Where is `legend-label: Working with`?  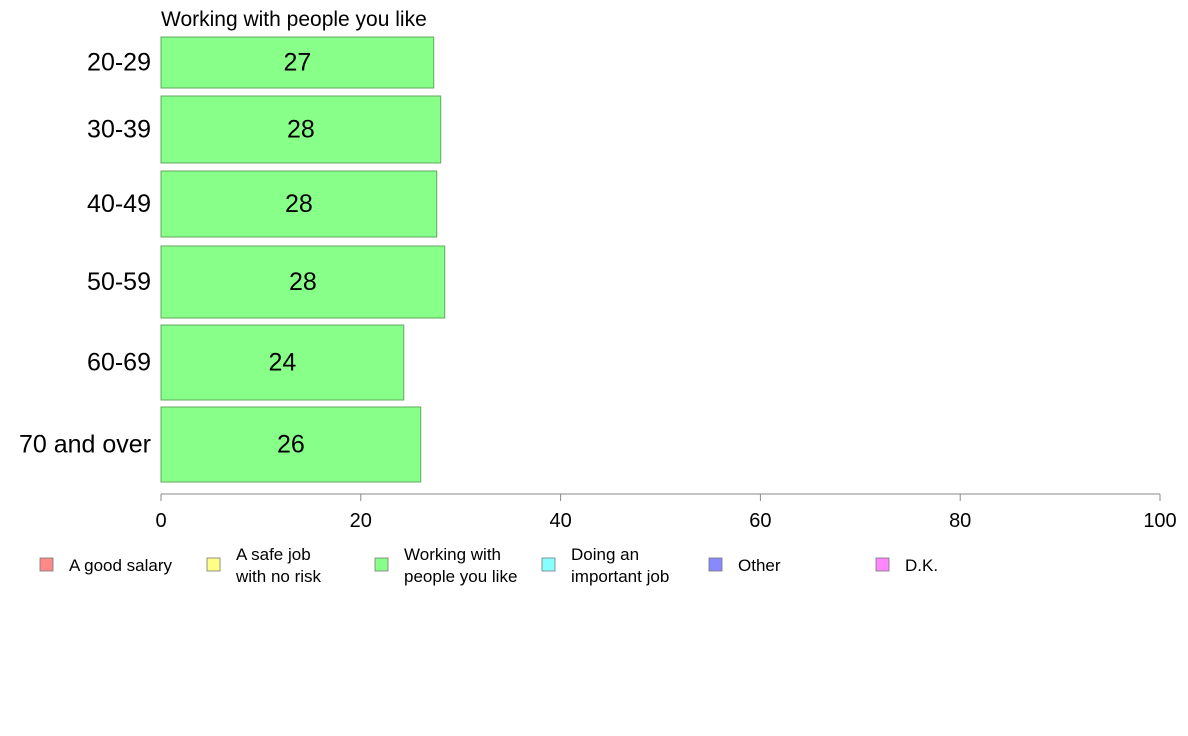
legend-label: Working with is located at coordinates (452, 554).